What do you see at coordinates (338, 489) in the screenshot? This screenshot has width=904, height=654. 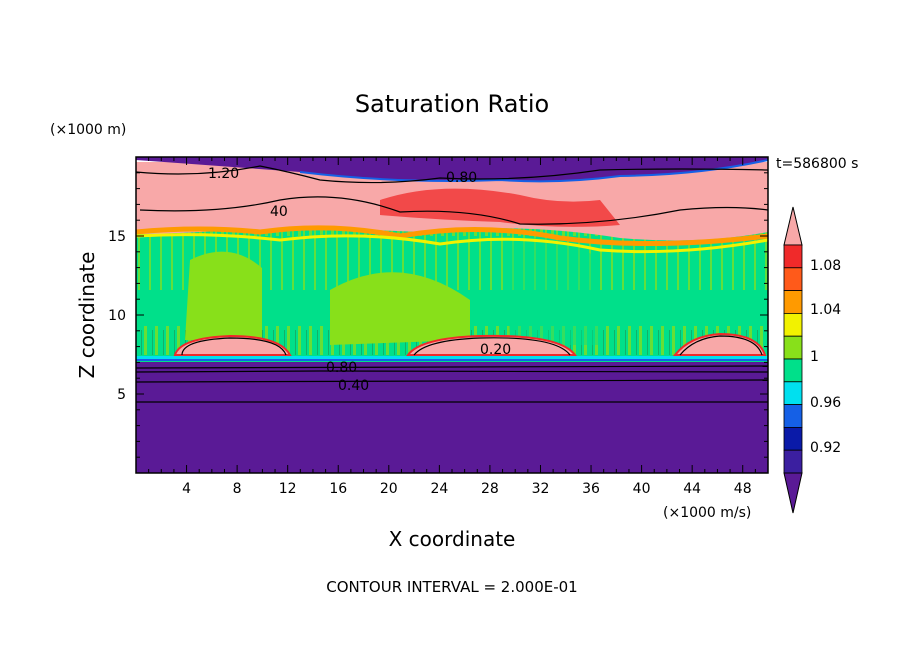 I see `x-tick-label: 16` at bounding box center [338, 489].